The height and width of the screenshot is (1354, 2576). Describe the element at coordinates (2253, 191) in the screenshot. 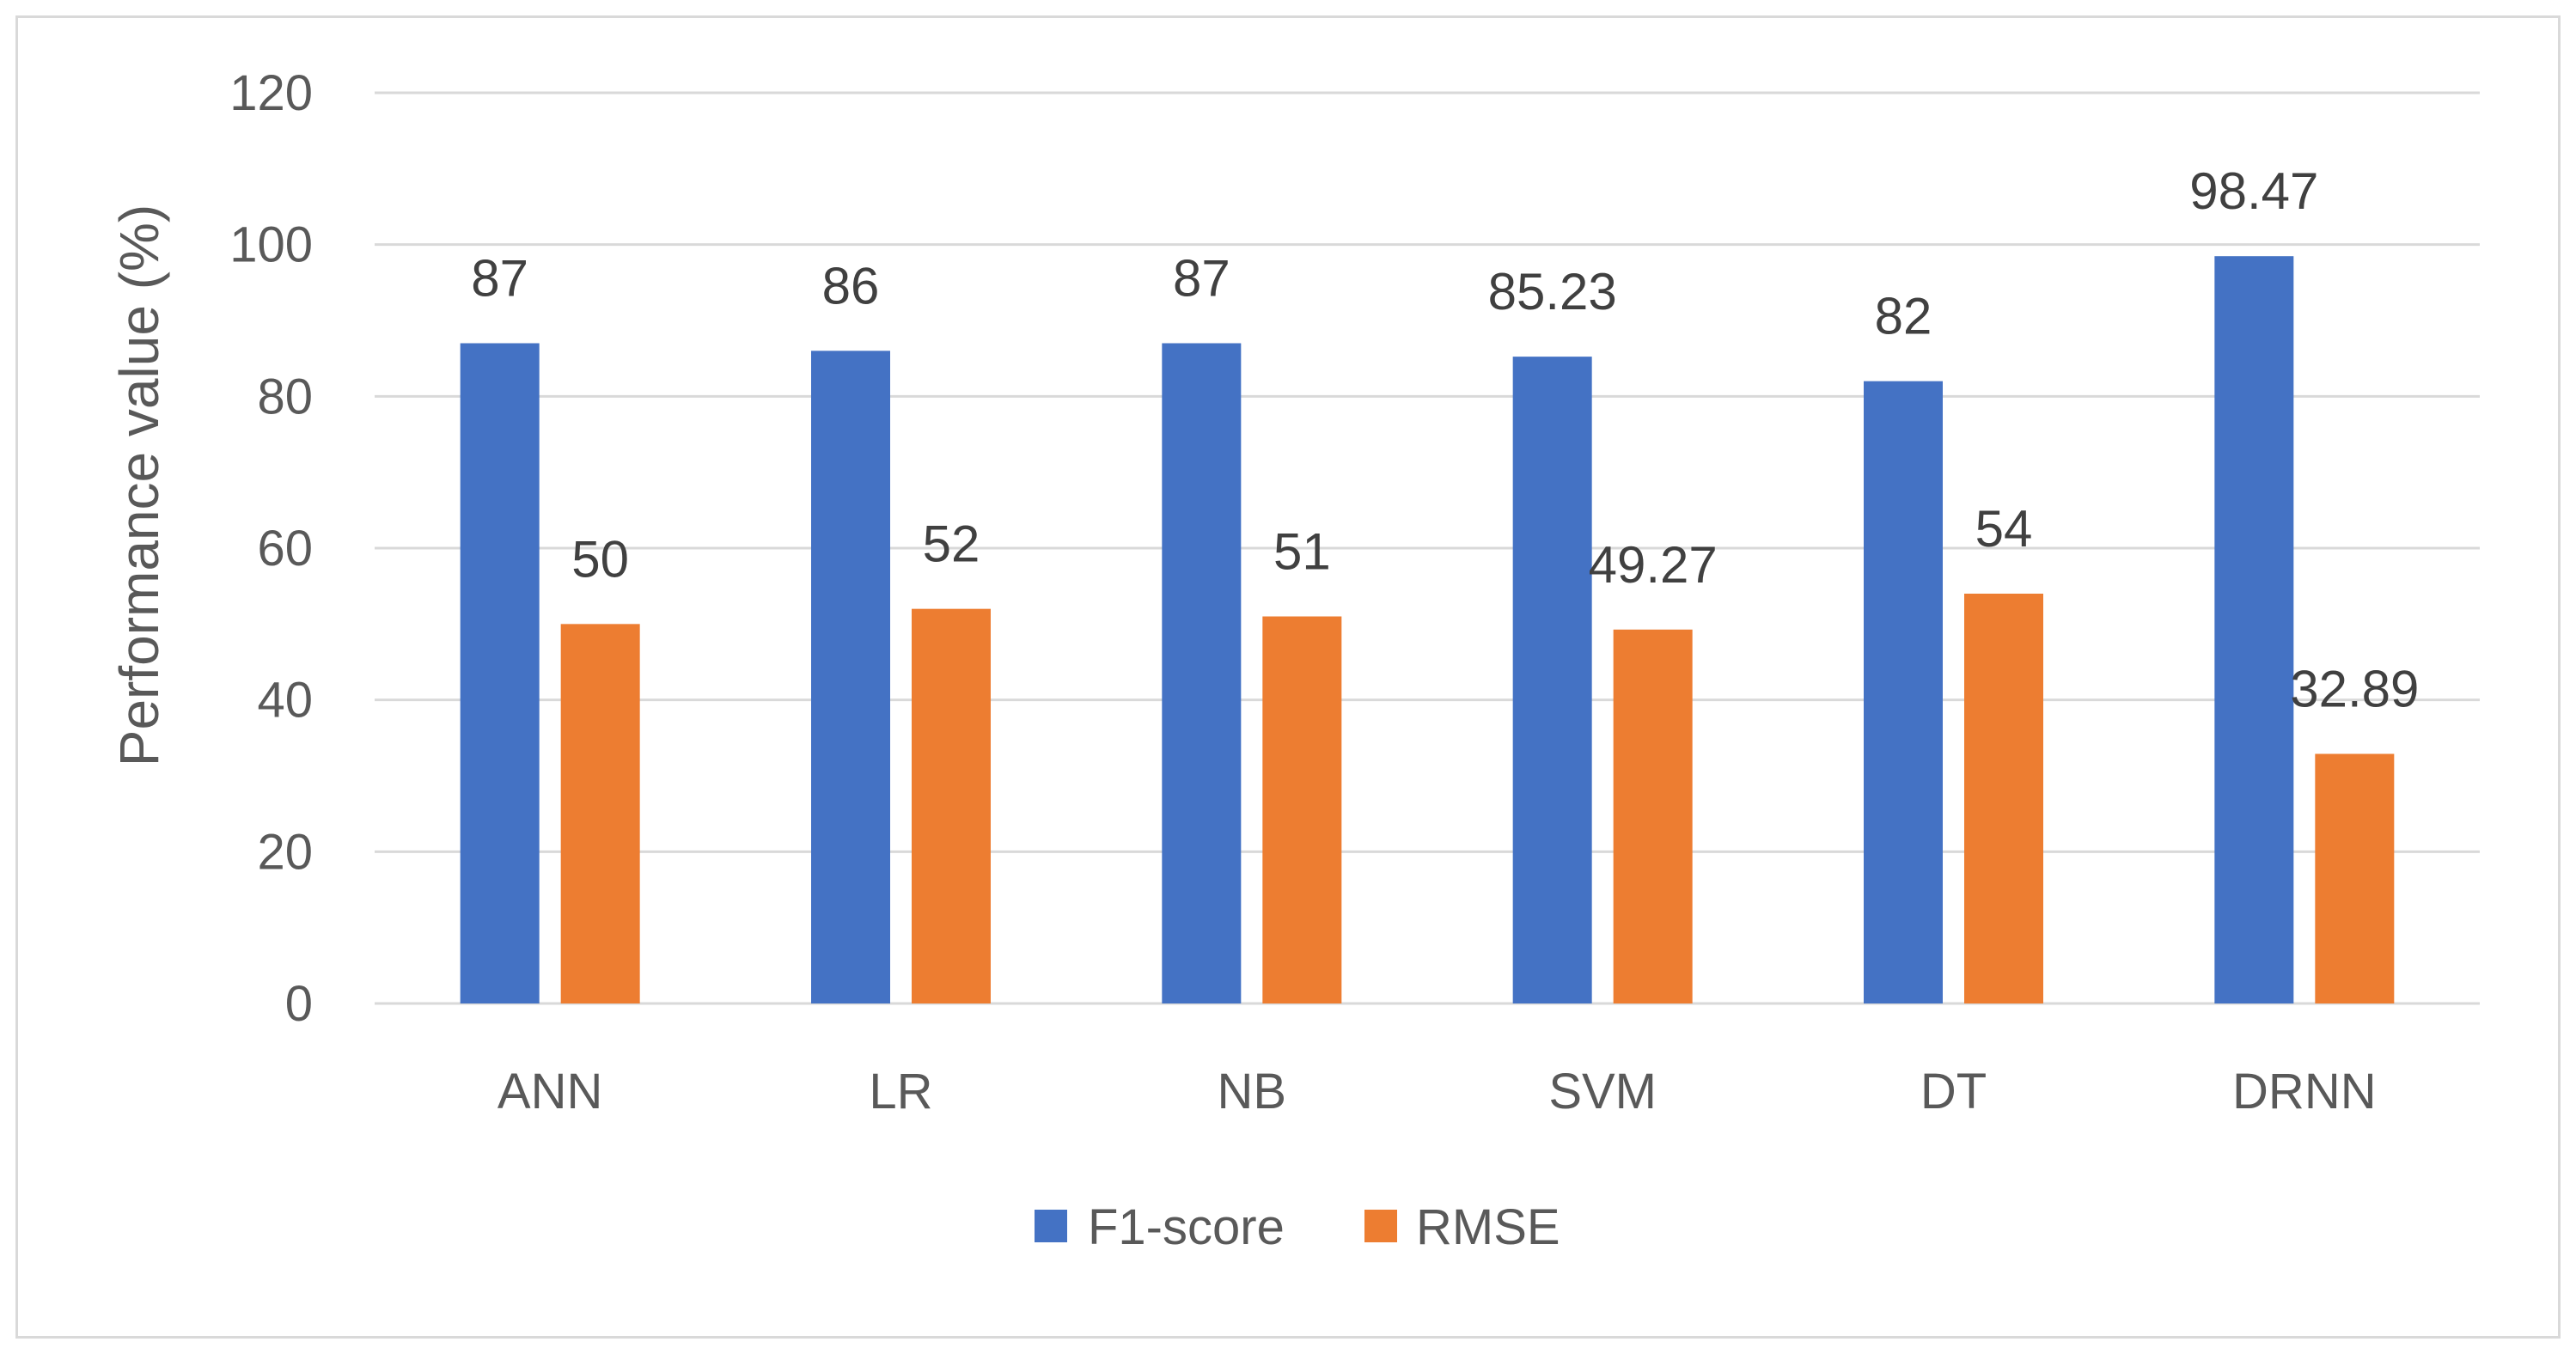

I see `data-label: 98.47` at that location.